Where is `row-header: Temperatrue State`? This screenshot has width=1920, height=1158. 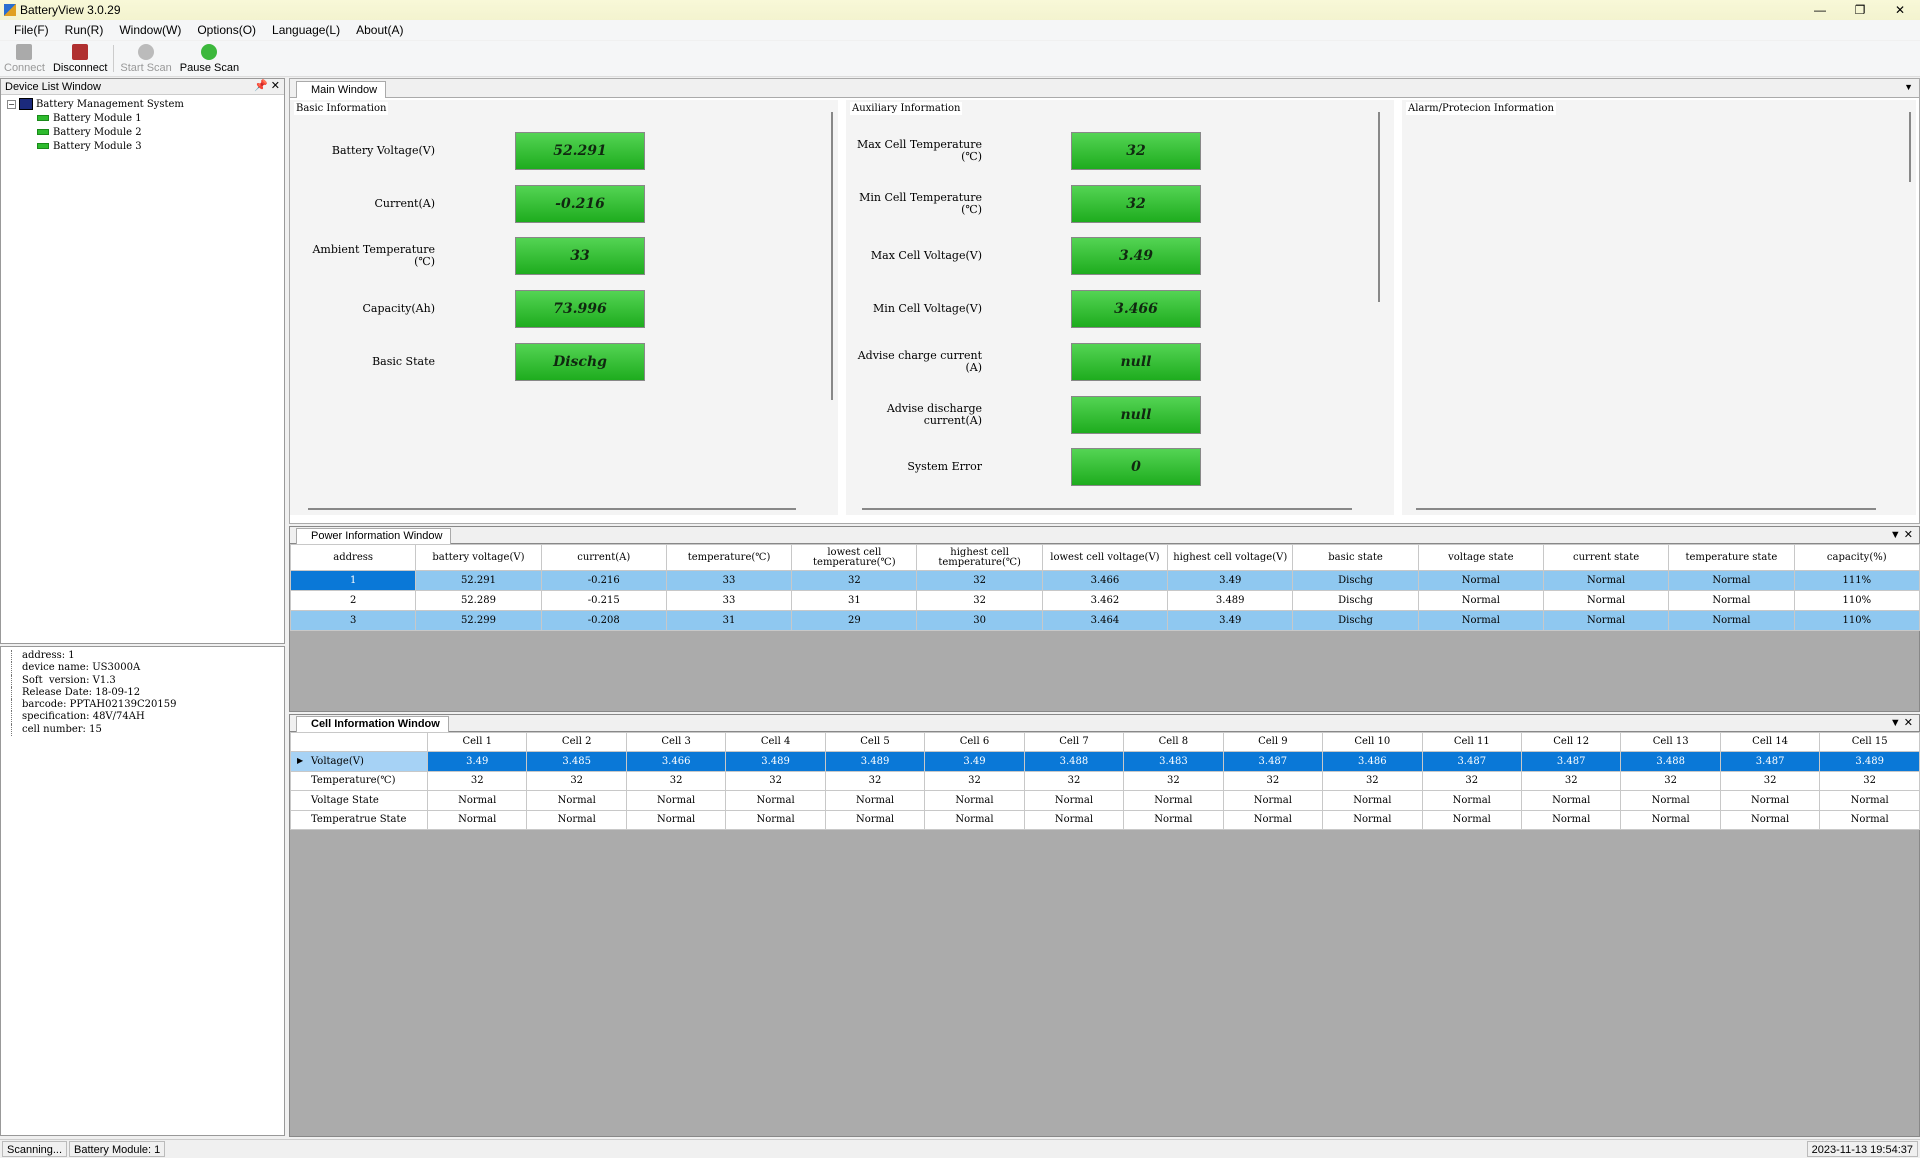 row-header: Temperatrue State is located at coordinates (359, 819).